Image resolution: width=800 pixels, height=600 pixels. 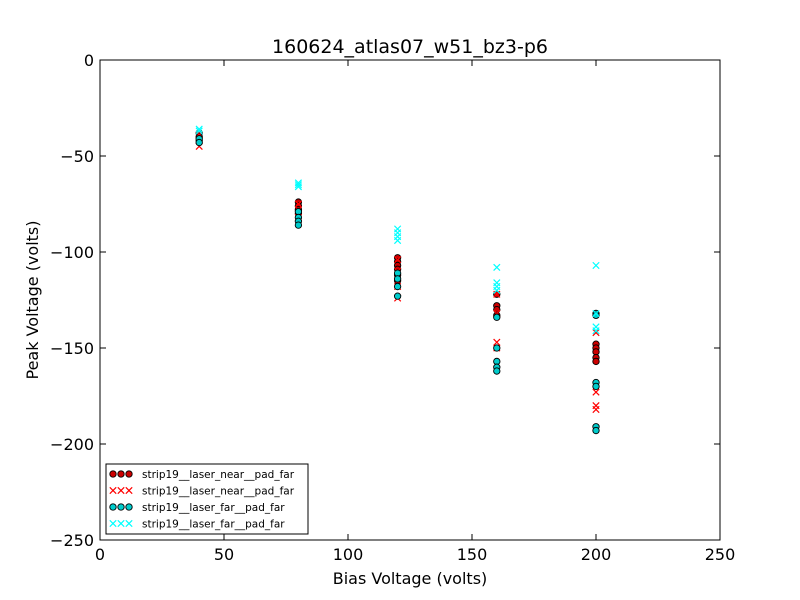 I want to click on y-tick-label: −250, so click(x=72, y=540).